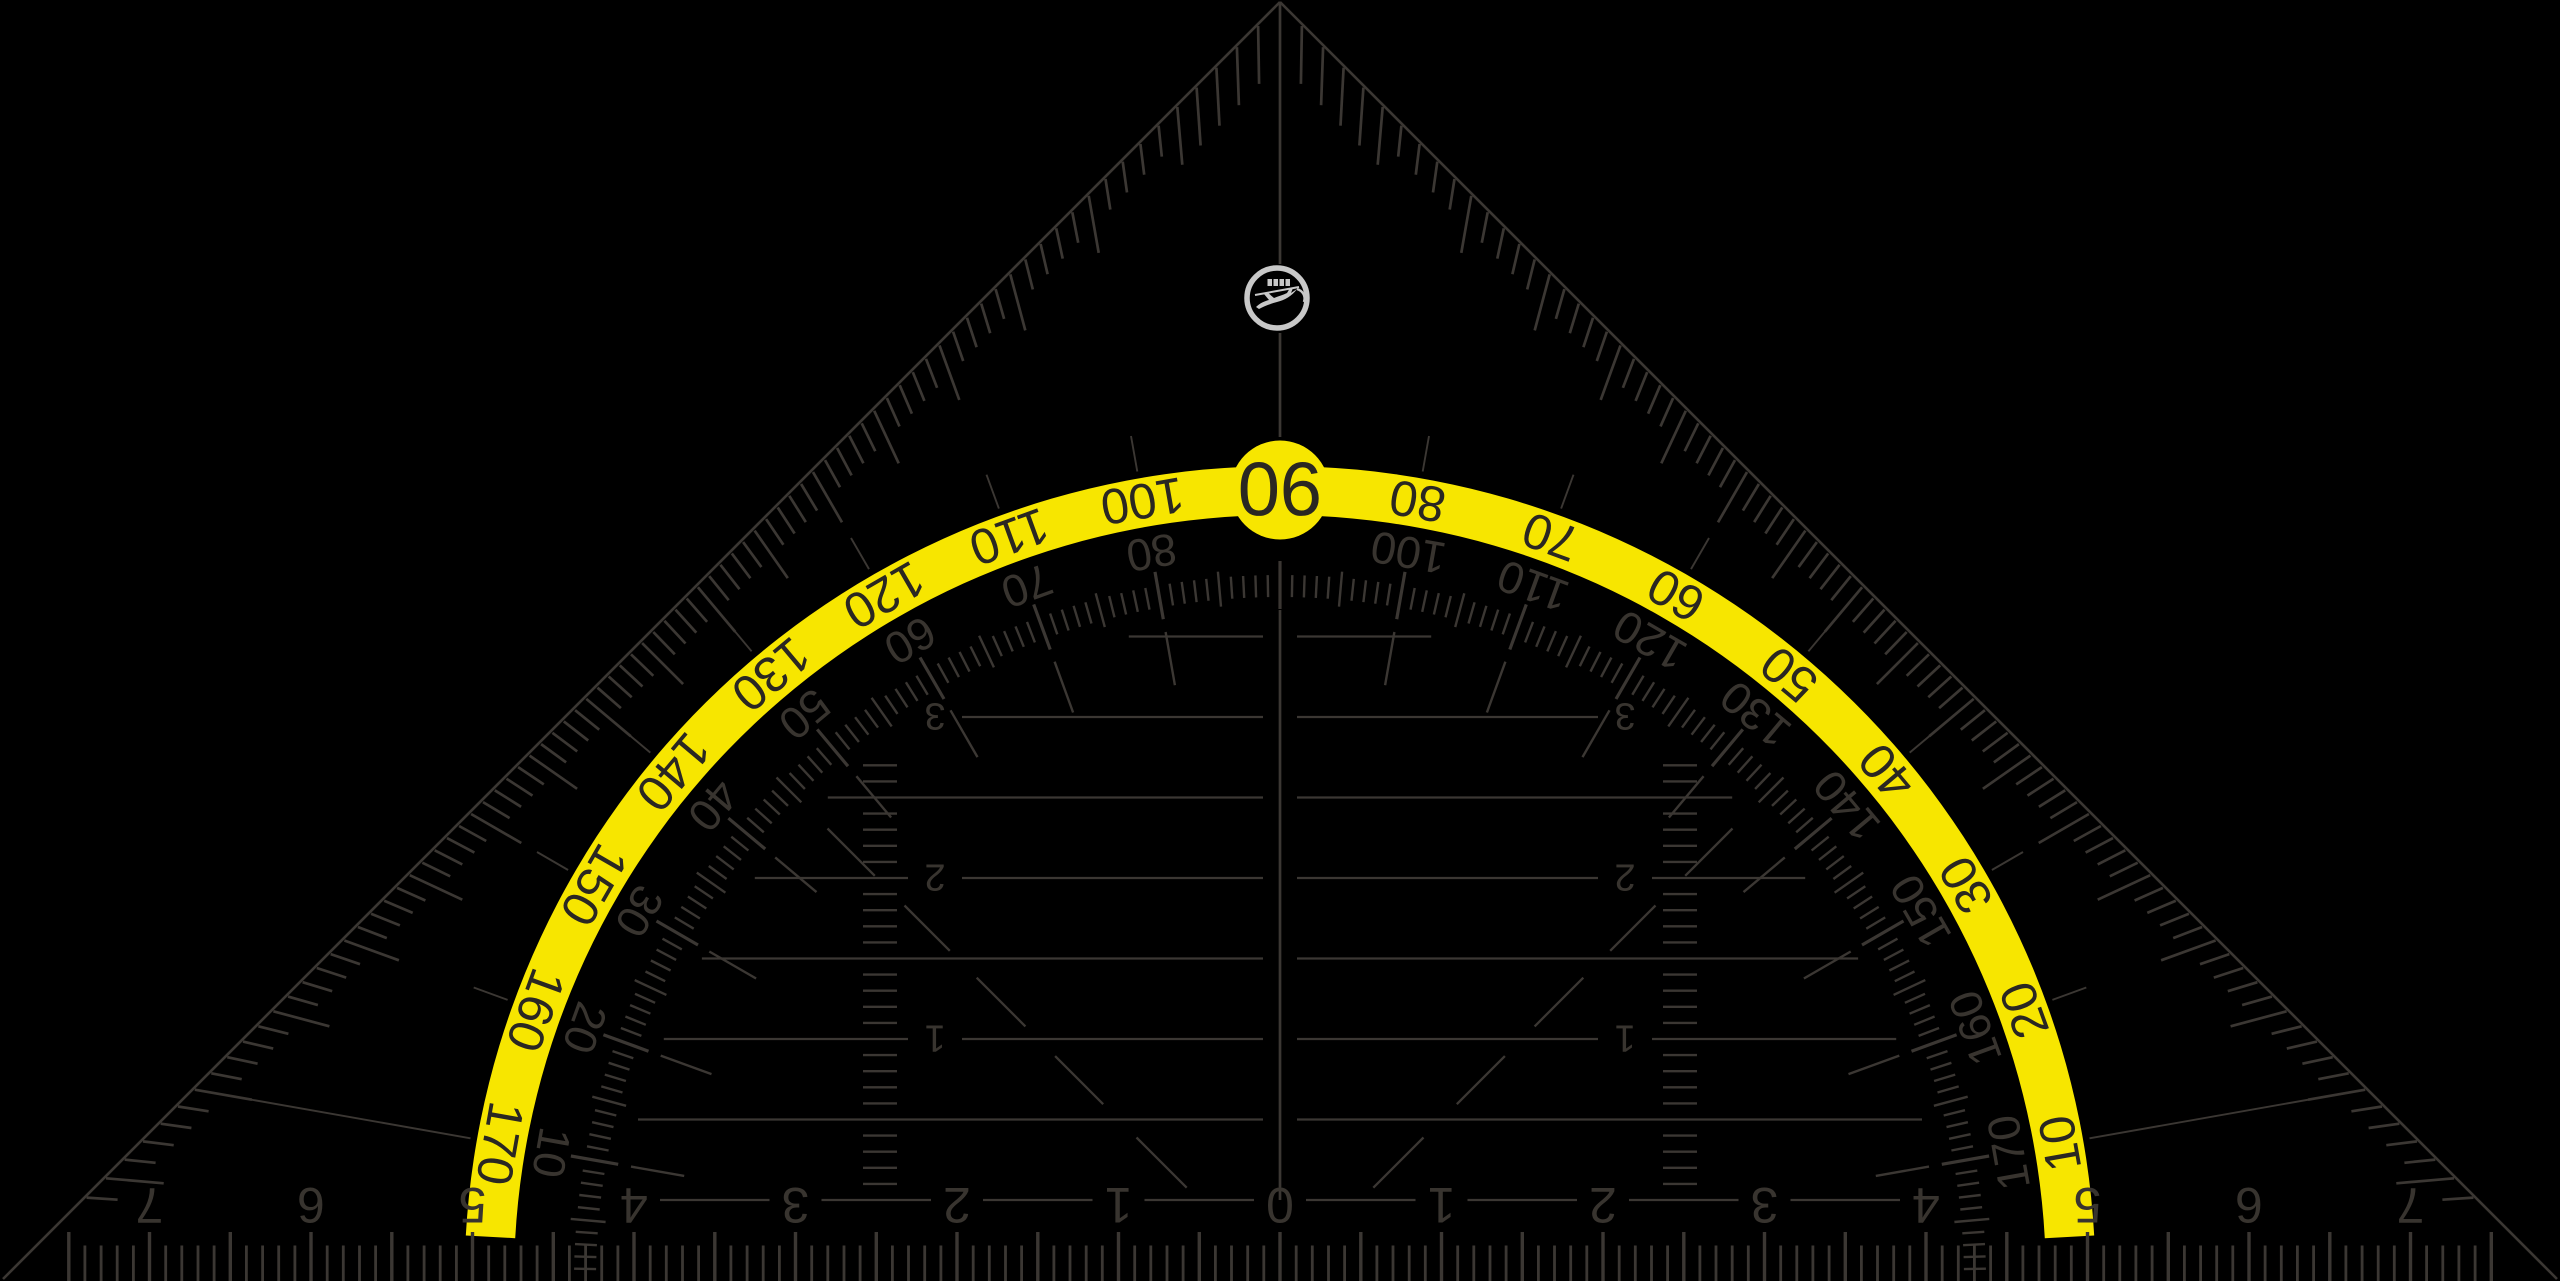 The width and height of the screenshot is (2560, 1281). I want to click on ruler-number-0: 0, so click(1280, 1205).